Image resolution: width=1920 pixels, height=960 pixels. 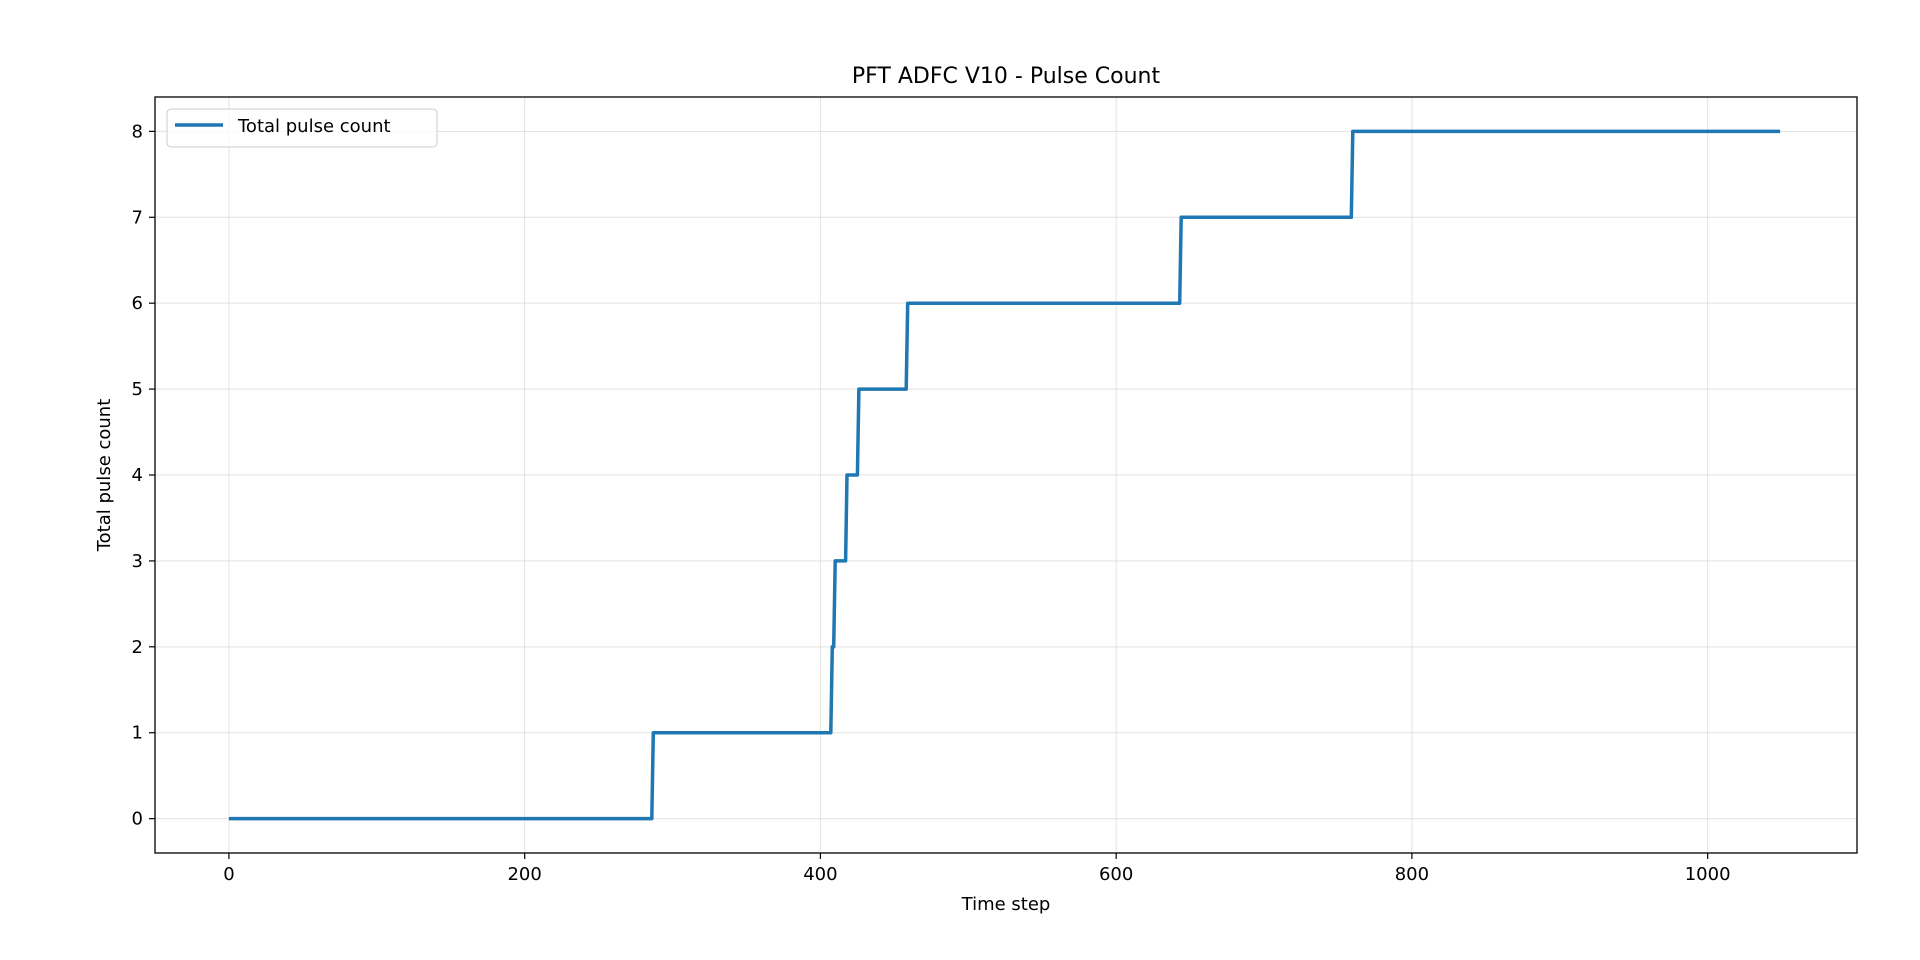 What do you see at coordinates (137, 819) in the screenshot?
I see `y-tick-label: 0` at bounding box center [137, 819].